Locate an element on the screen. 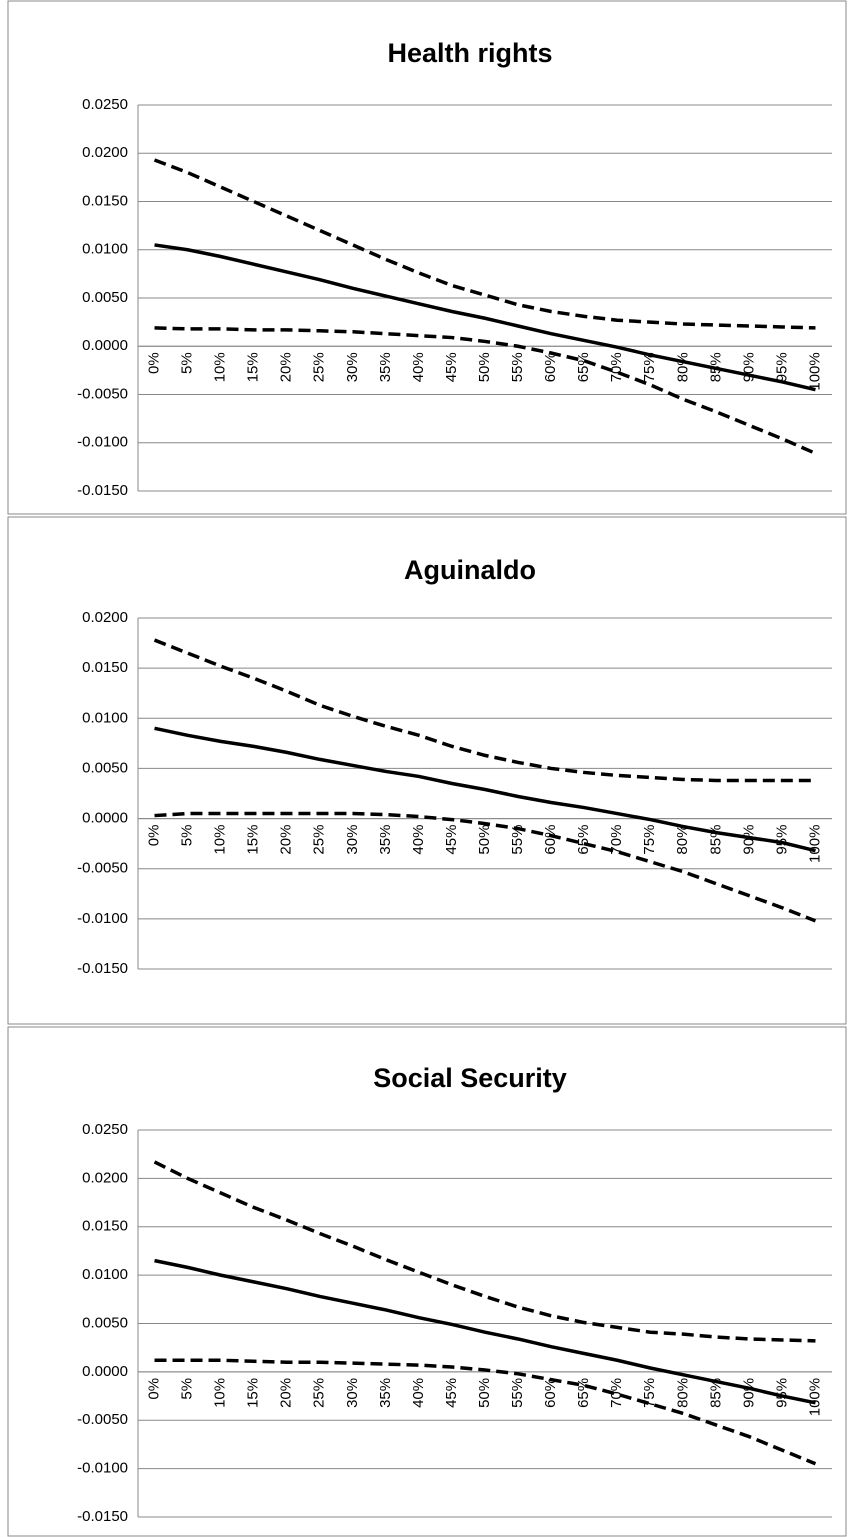  chart-title: Aguinaldo is located at coordinates (470, 570).